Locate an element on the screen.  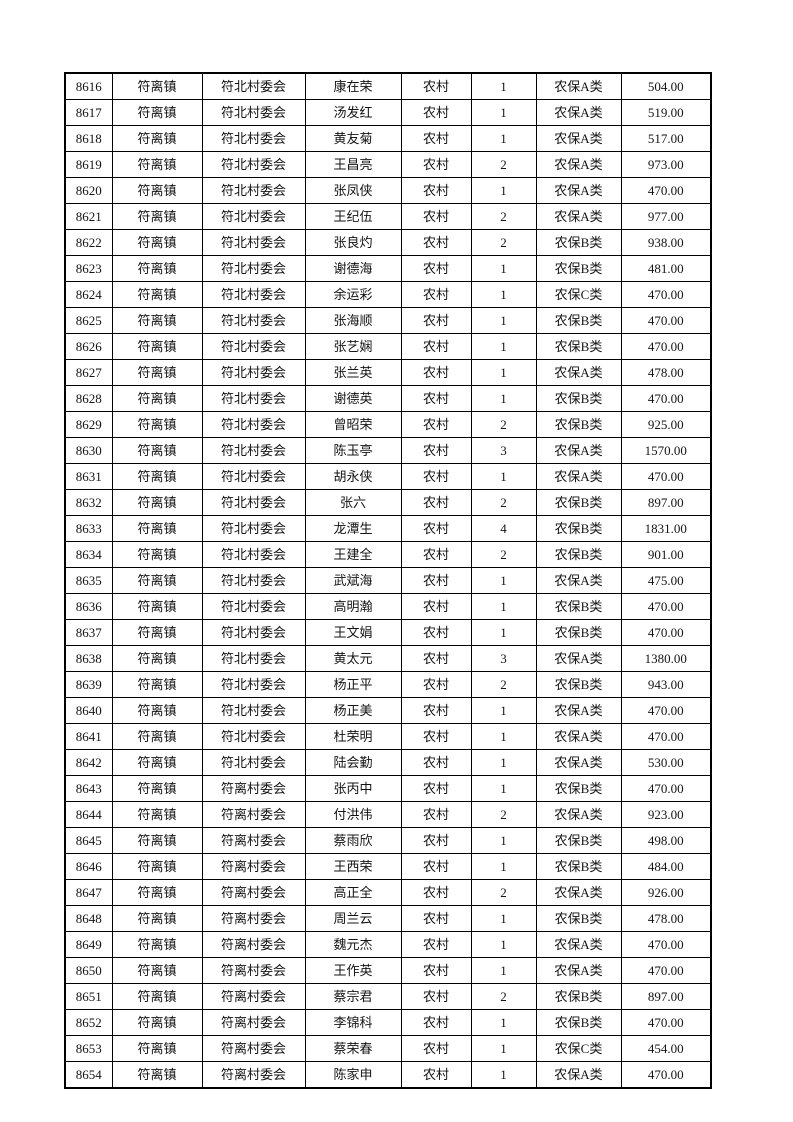
cell-seq-no: 8621 is located at coordinates (88, 216).